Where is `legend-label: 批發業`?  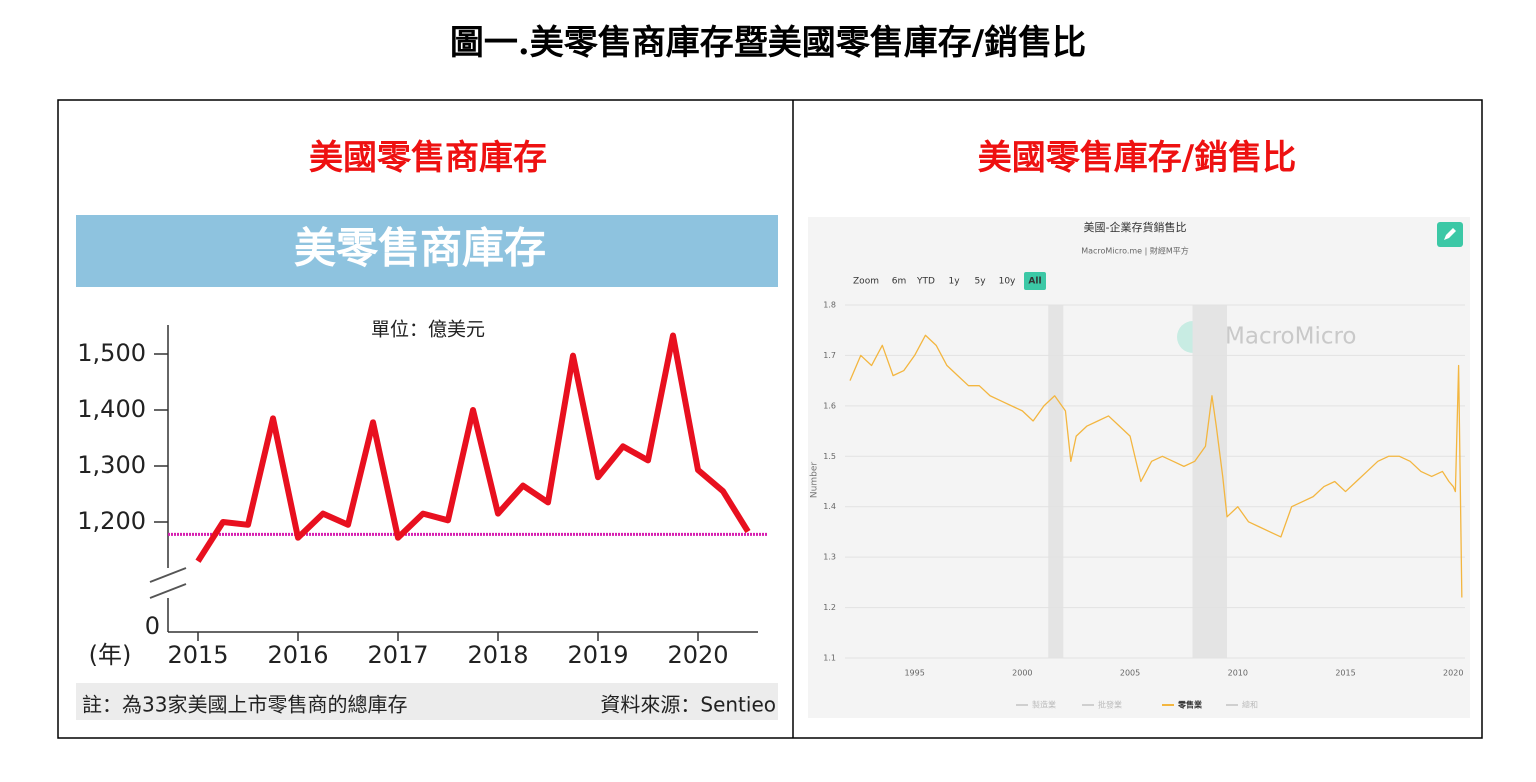 legend-label: 批發業 is located at coordinates (1110, 705).